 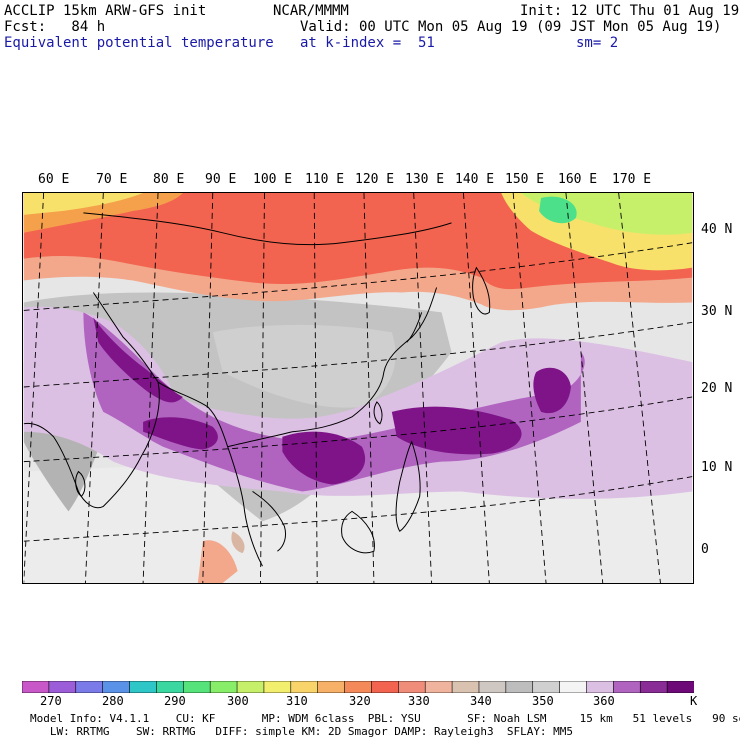 What do you see at coordinates (324, 458) in the screenshot?
I see `purple-dark-scs` at bounding box center [324, 458].